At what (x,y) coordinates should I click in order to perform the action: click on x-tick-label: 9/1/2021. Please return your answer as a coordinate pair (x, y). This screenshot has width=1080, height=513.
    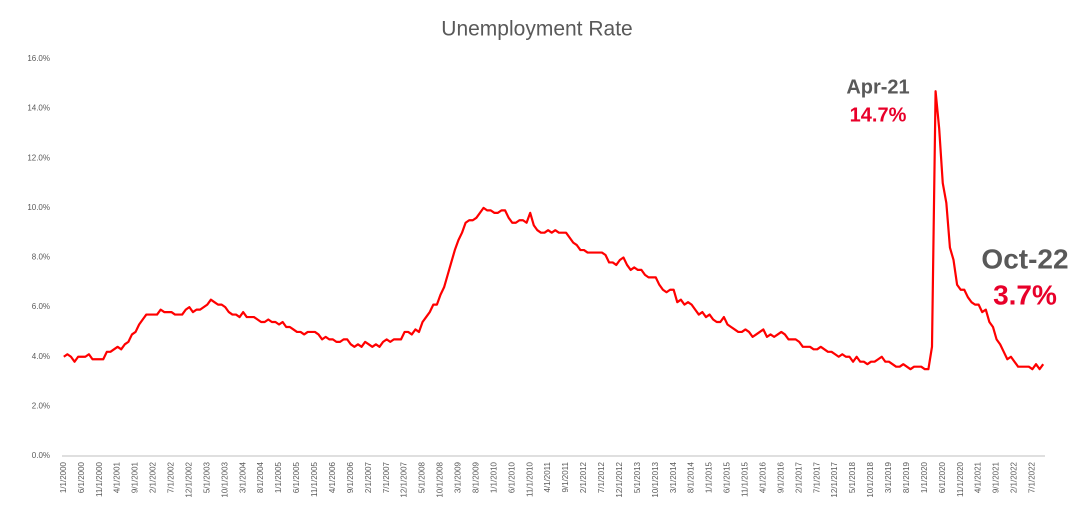
    Looking at the image, I should click on (996, 477).